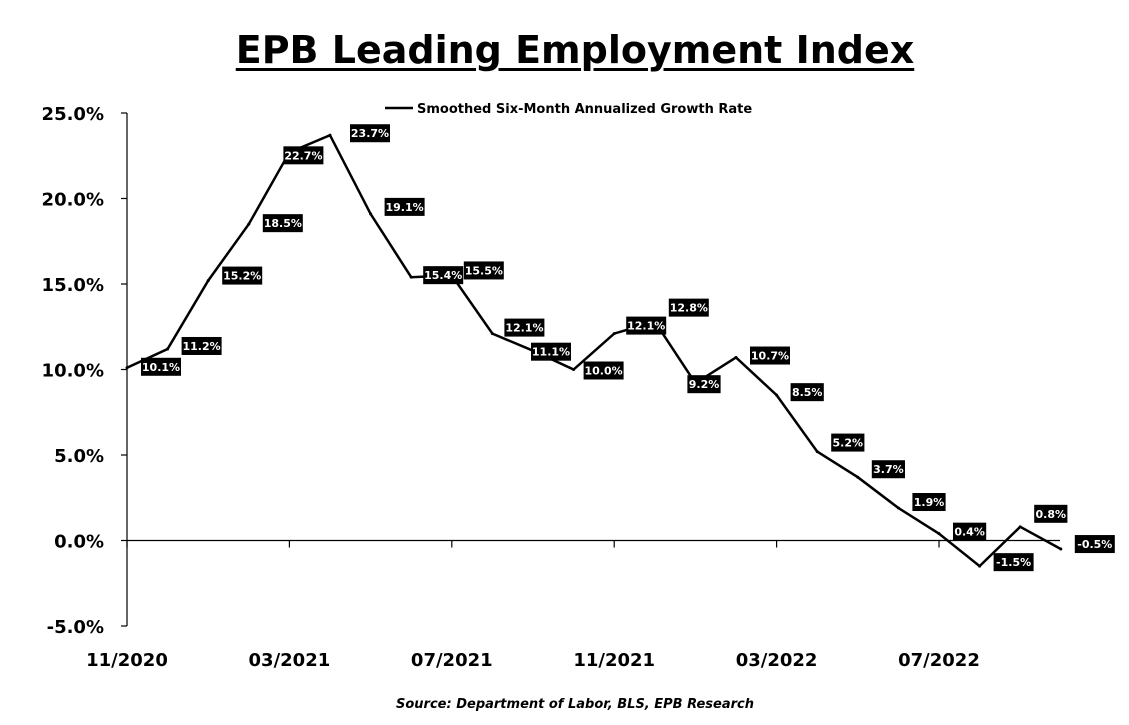 The height and width of the screenshot is (725, 1129). I want to click on y-tick-label: 5.0%, so click(79, 456).